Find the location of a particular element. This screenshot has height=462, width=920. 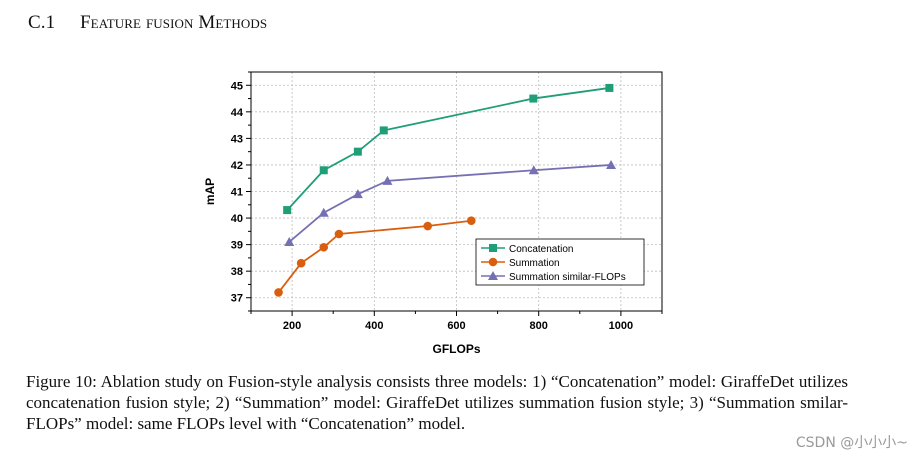

x-tick-label: 1000 is located at coordinates (621, 326).